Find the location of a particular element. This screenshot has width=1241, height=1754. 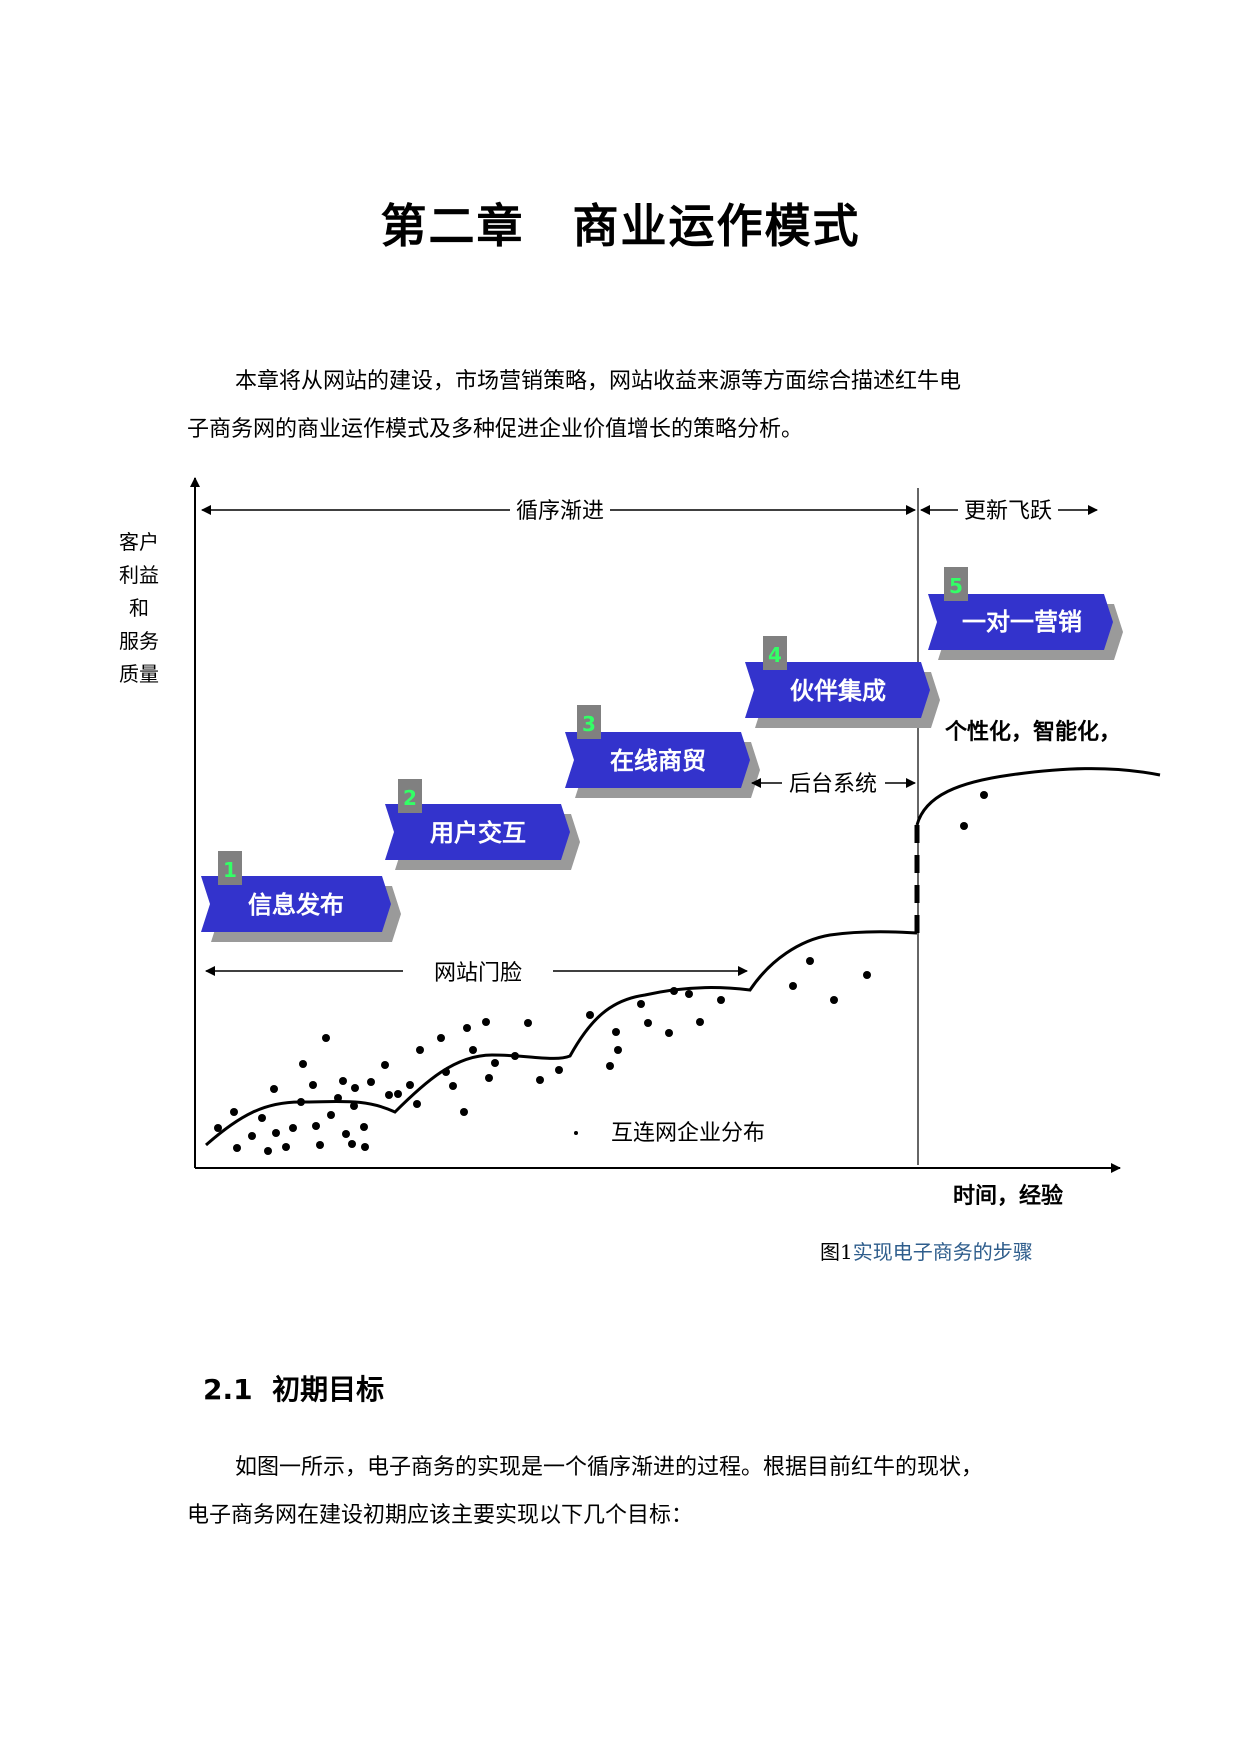

step-1-number-box is located at coordinates (230, 868).